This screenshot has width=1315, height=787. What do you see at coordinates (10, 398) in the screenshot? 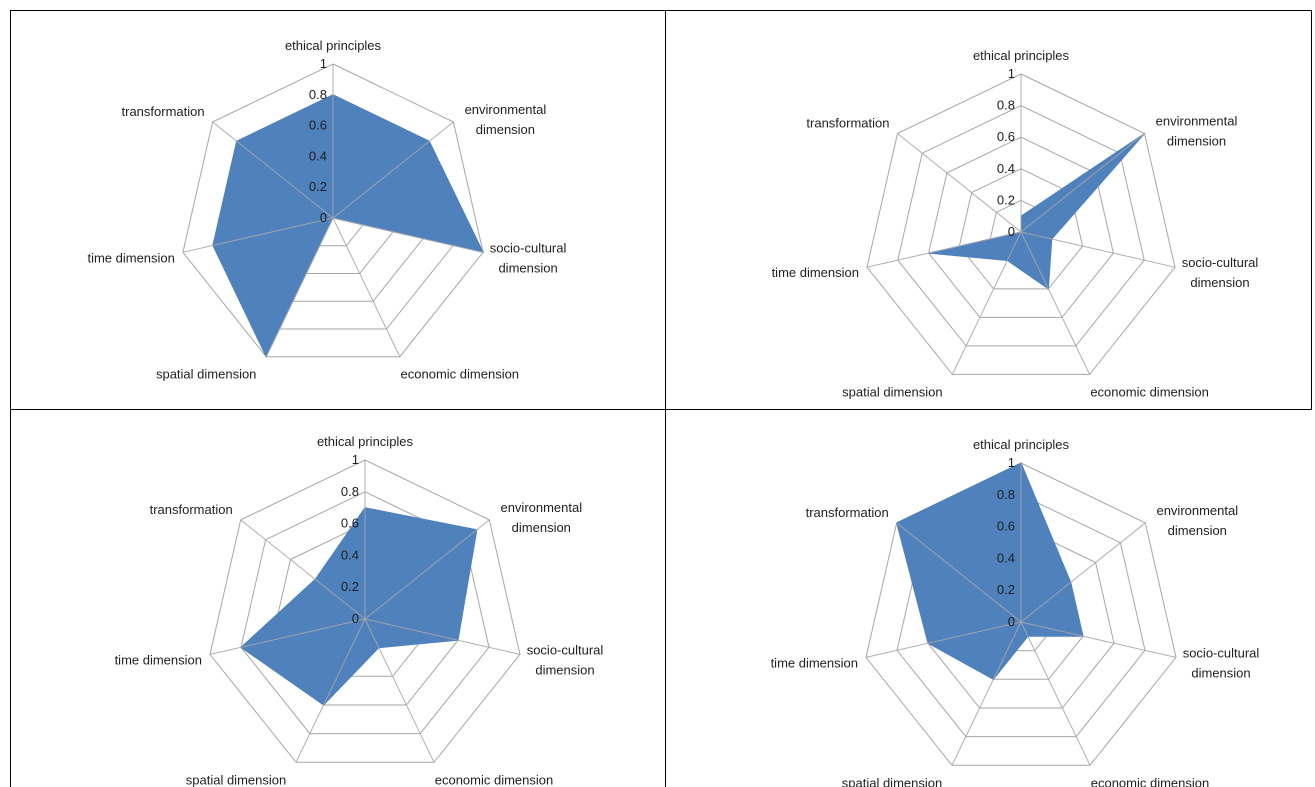
I see `table-border-left` at bounding box center [10, 398].